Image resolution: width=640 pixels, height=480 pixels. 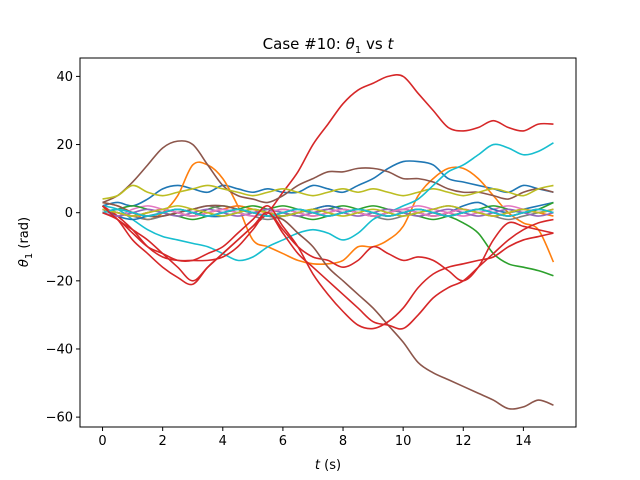 What do you see at coordinates (163, 441) in the screenshot?
I see `x-tick-label-1: 2` at bounding box center [163, 441].